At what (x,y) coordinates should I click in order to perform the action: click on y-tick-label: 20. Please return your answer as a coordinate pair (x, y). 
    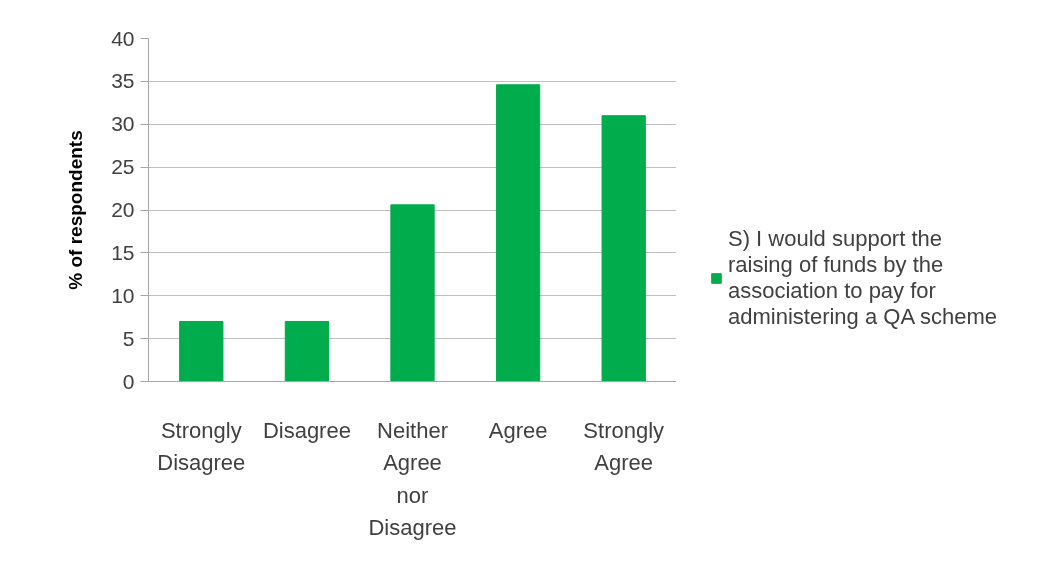
    Looking at the image, I should click on (123, 209).